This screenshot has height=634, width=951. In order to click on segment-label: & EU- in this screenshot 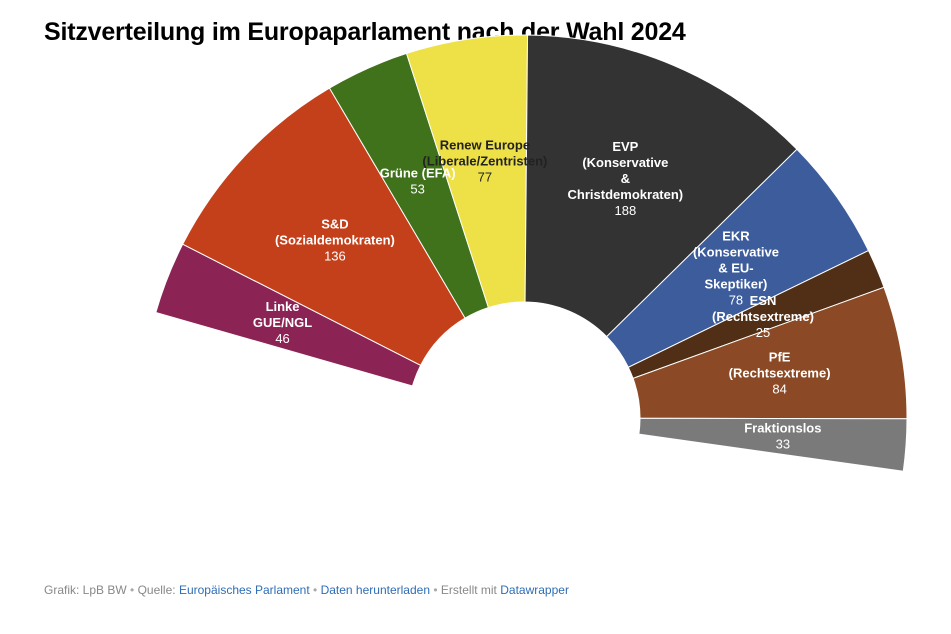, I will do `click(735, 267)`.